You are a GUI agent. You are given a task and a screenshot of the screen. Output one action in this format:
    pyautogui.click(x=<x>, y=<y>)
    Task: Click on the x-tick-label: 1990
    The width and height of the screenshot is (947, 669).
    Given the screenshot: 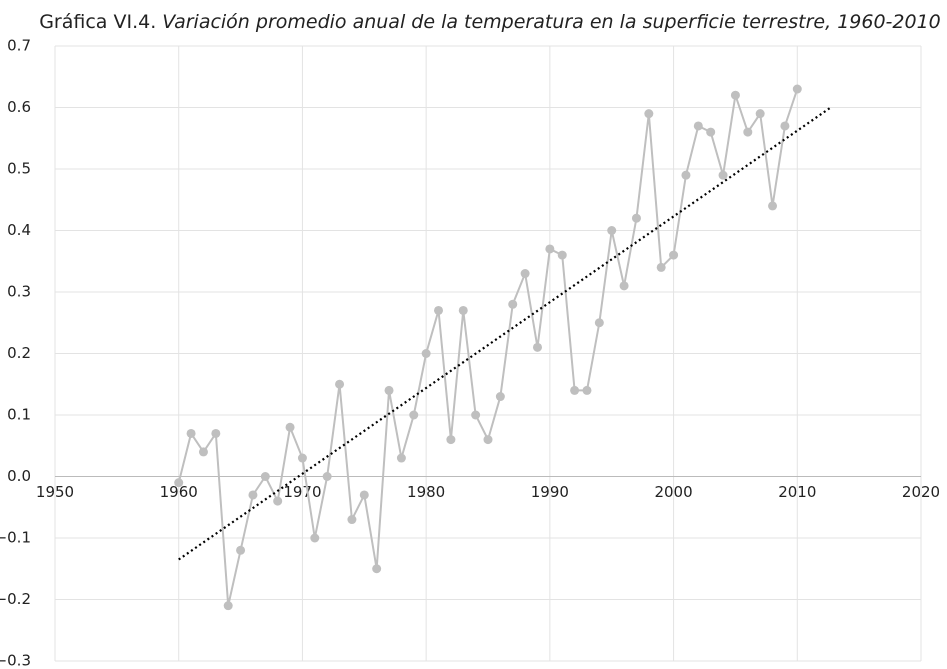 What is the action you would take?
    pyautogui.click(x=550, y=492)
    